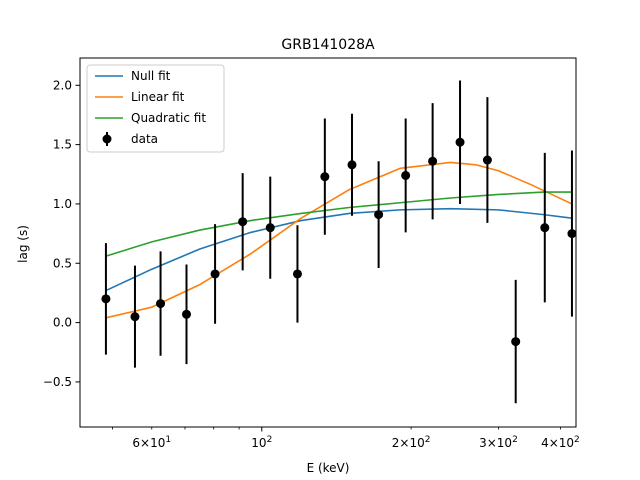 Image resolution: width=640 pixels, height=480 pixels. What do you see at coordinates (155, 108) in the screenshot?
I see `legend-box` at bounding box center [155, 108].